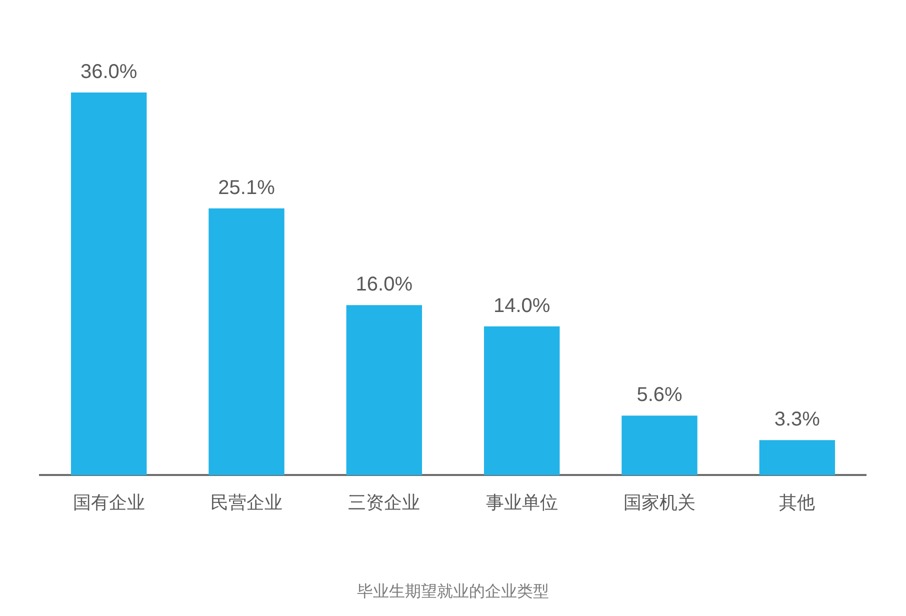 The image size is (906, 616). I want to click on x-tick-label: 三资企业, so click(384, 503).